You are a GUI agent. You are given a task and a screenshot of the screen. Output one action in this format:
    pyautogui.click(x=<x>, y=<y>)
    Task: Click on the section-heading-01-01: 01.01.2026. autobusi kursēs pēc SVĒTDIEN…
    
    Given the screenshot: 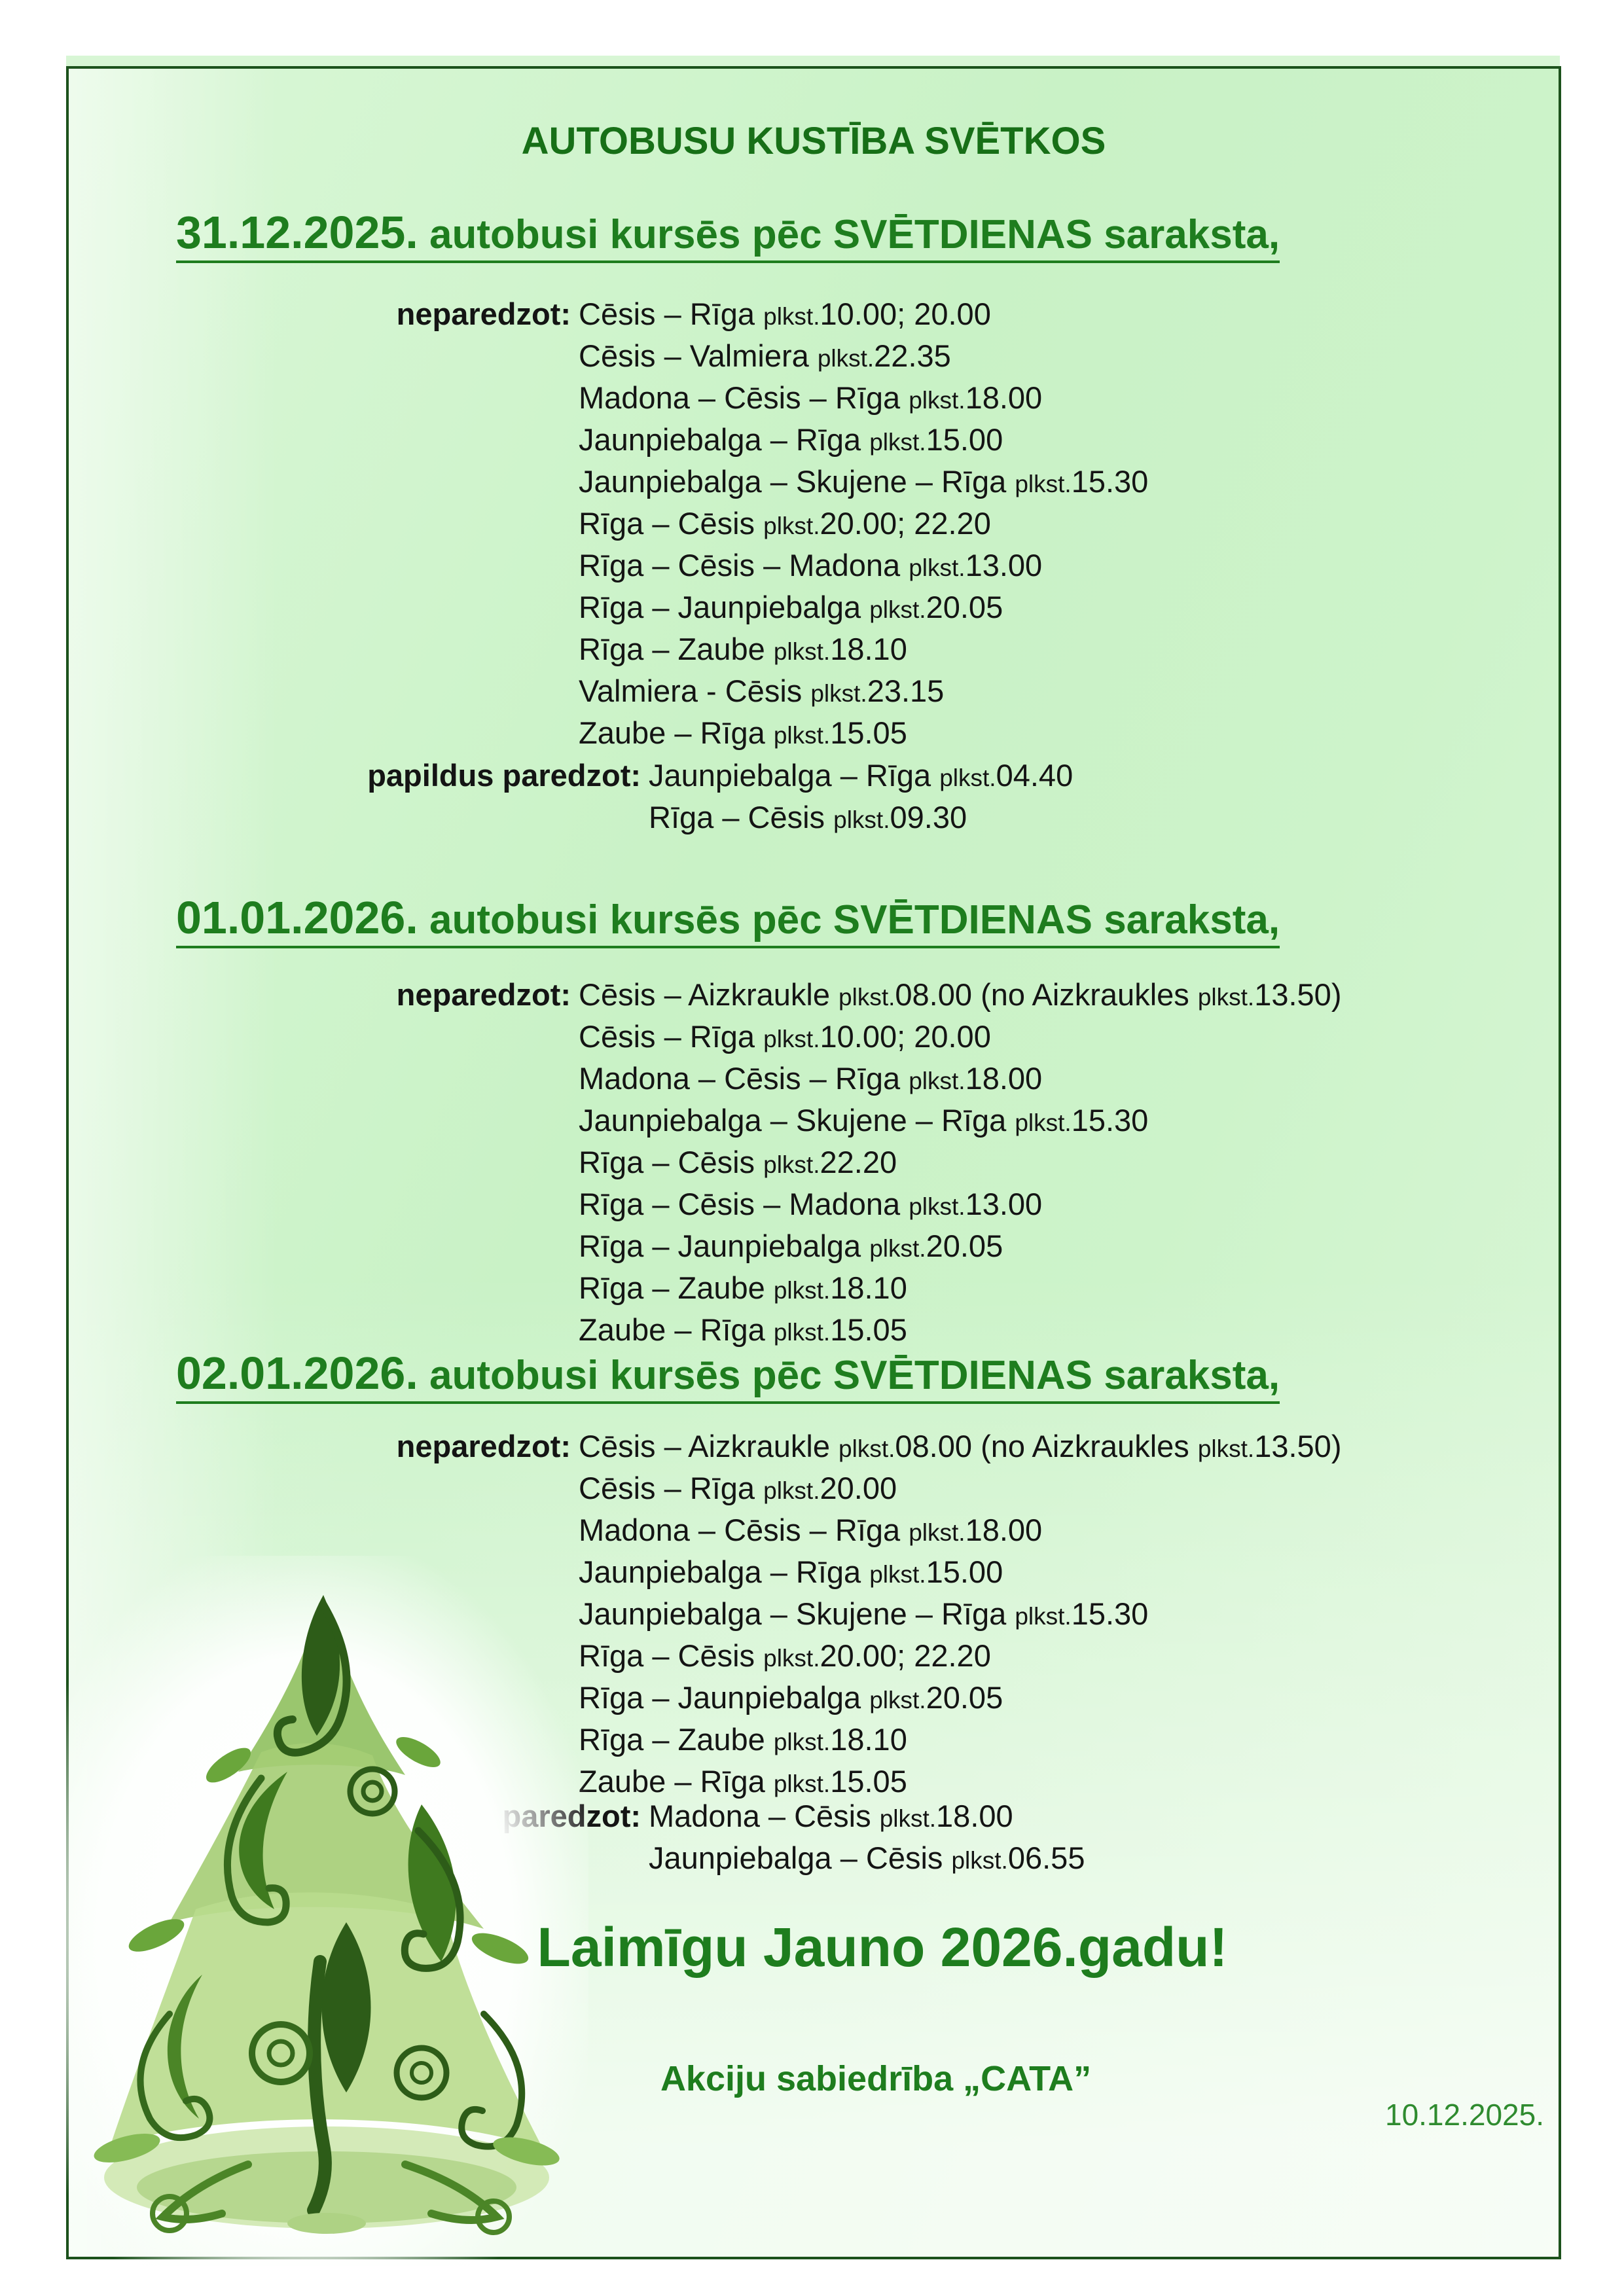 What is the action you would take?
    pyautogui.click(x=728, y=921)
    